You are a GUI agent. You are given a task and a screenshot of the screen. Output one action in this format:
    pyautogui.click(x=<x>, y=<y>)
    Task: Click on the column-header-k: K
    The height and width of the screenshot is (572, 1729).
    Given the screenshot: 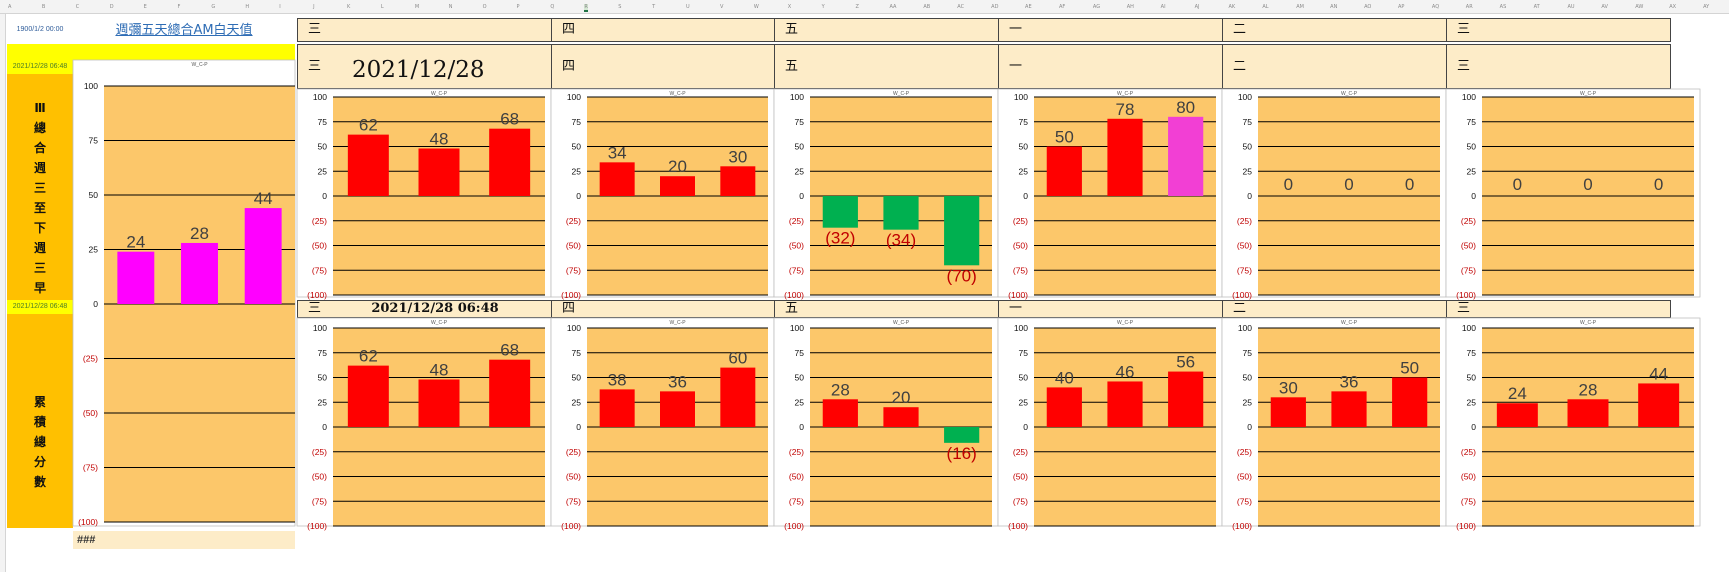 What is the action you would take?
    pyautogui.click(x=349, y=7)
    